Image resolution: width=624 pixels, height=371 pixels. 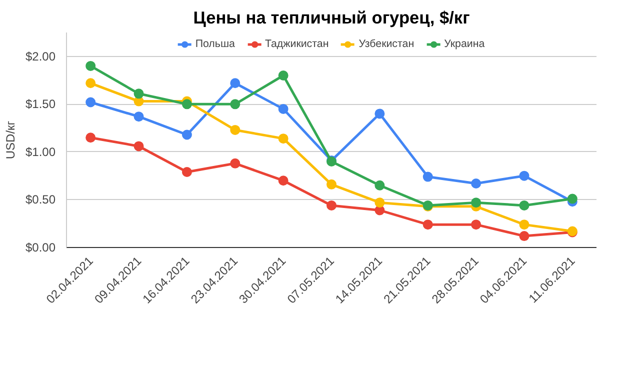 What do you see at coordinates (296, 44) in the screenshot?
I see `legend-label: Таджикистан` at bounding box center [296, 44].